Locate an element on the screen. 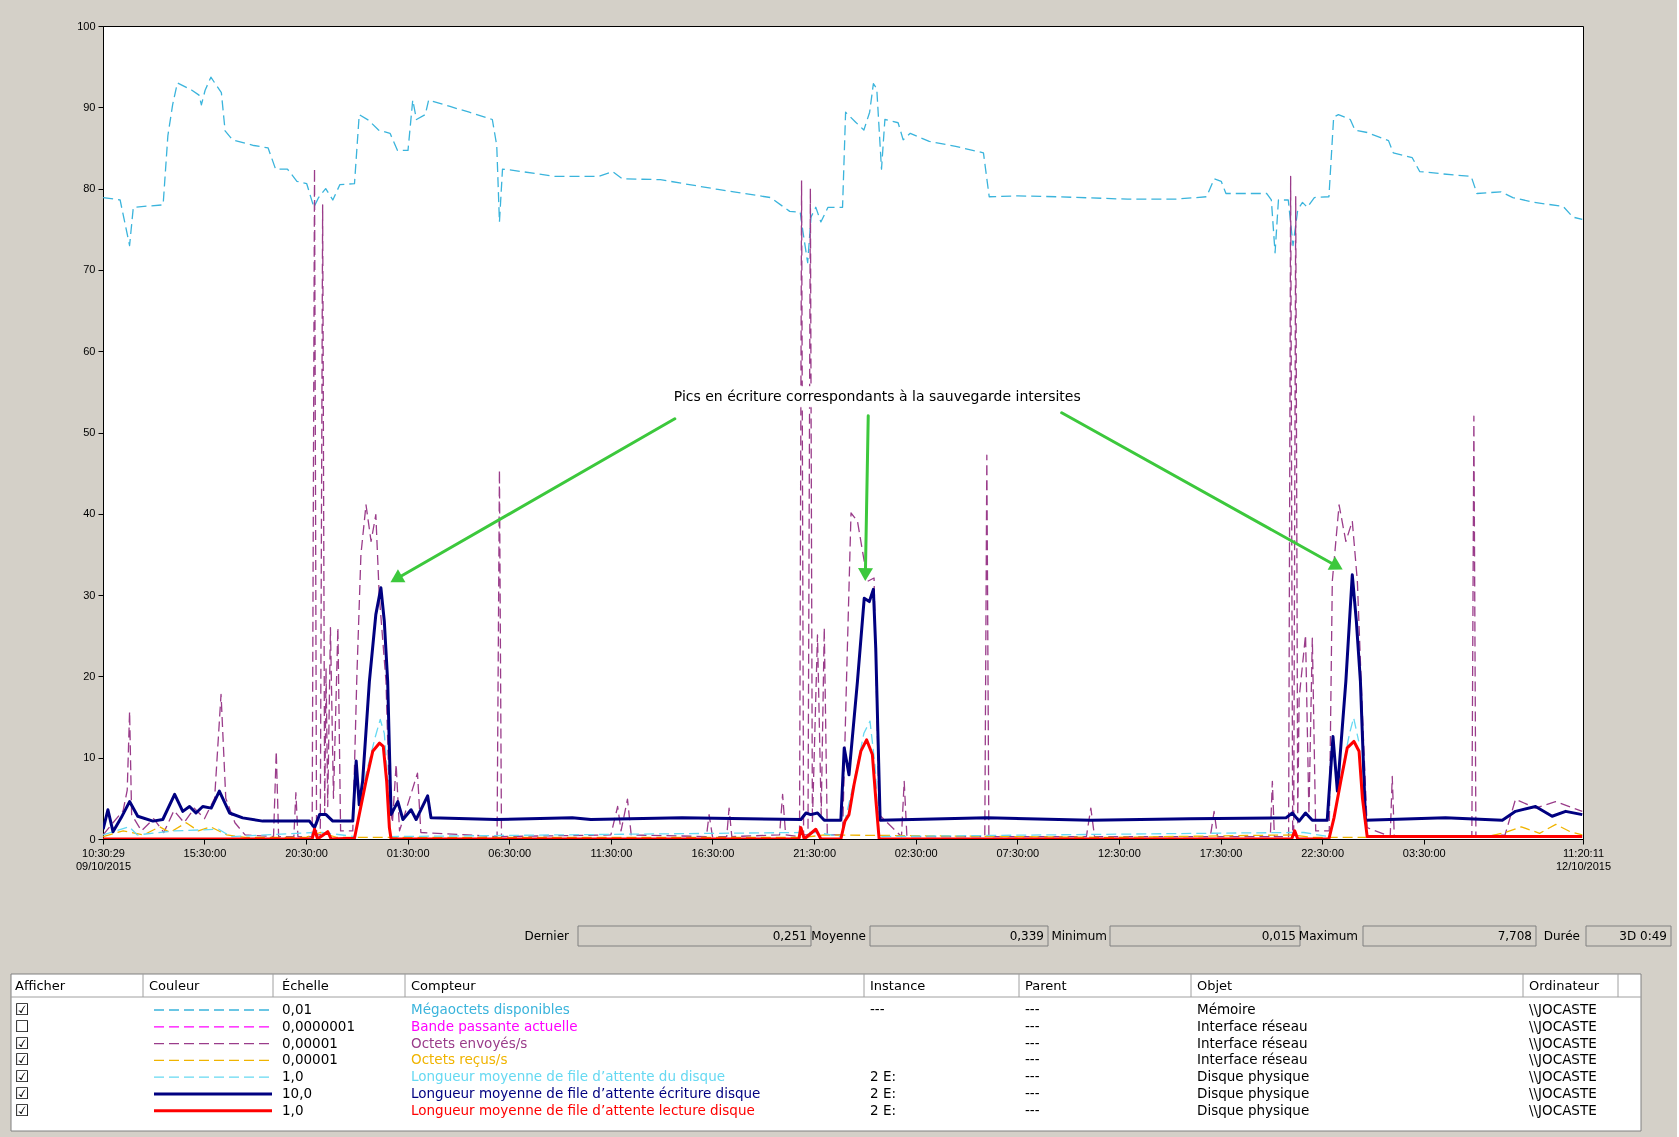 This screenshot has width=1679, height=1137. legend-label: Bande passante actuelle is located at coordinates (494, 1025).